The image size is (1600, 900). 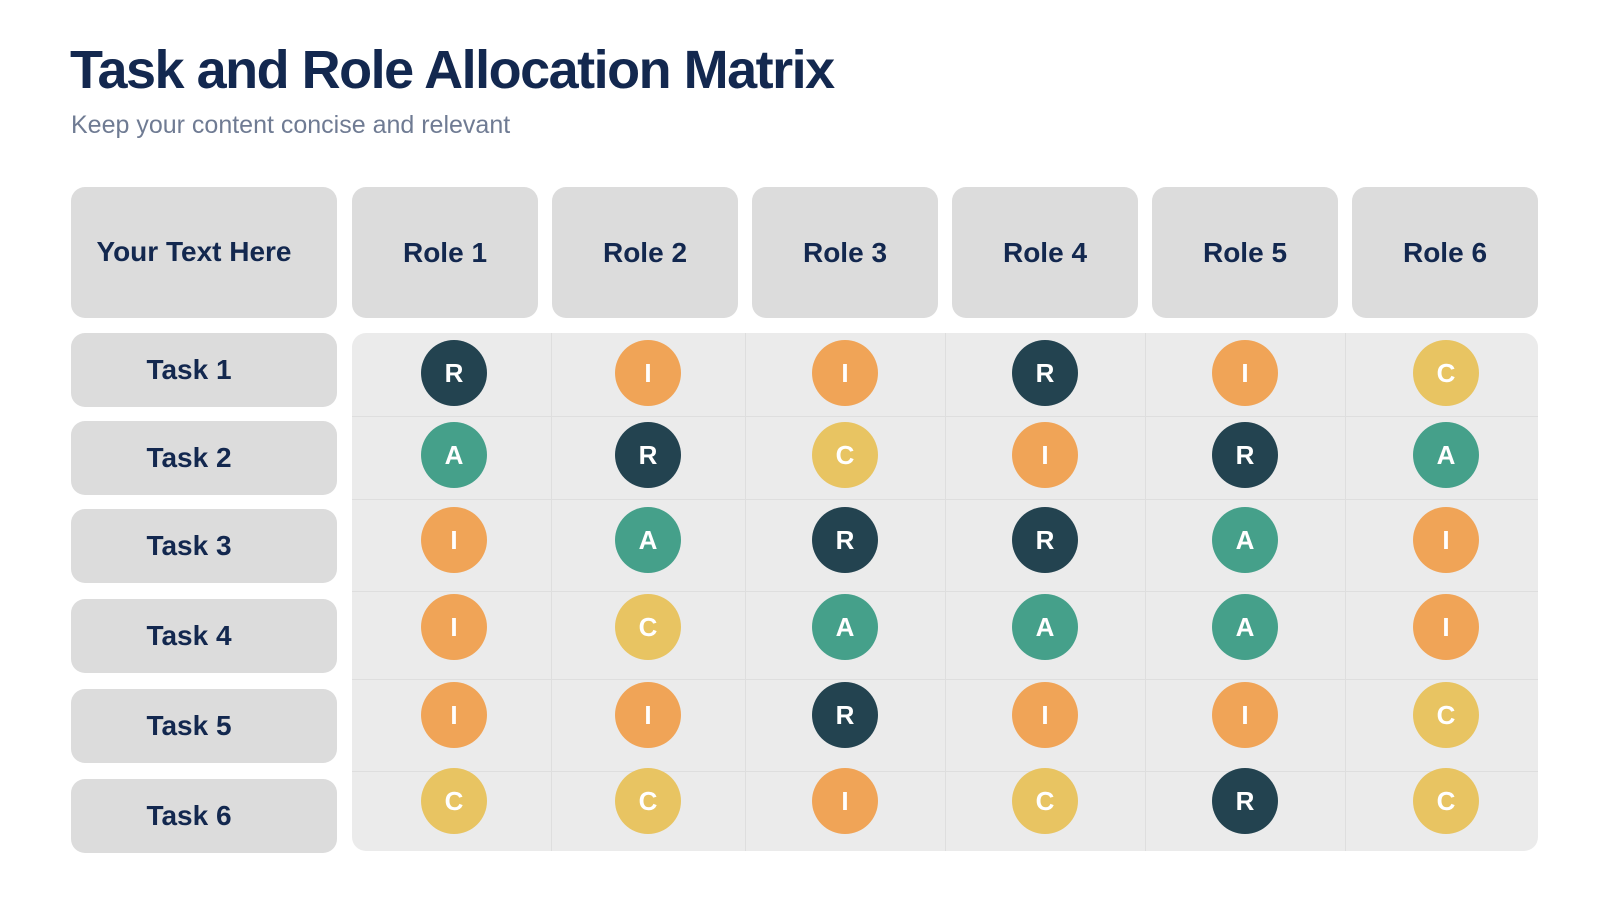 What do you see at coordinates (1045, 252) in the screenshot?
I see `role-header-4: Role 4` at bounding box center [1045, 252].